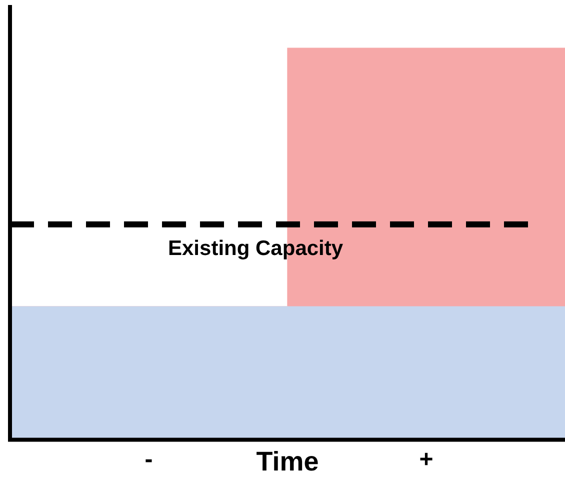 This screenshot has height=483, width=565. What do you see at coordinates (426, 459) in the screenshot?
I see `x-tick-label: +` at bounding box center [426, 459].